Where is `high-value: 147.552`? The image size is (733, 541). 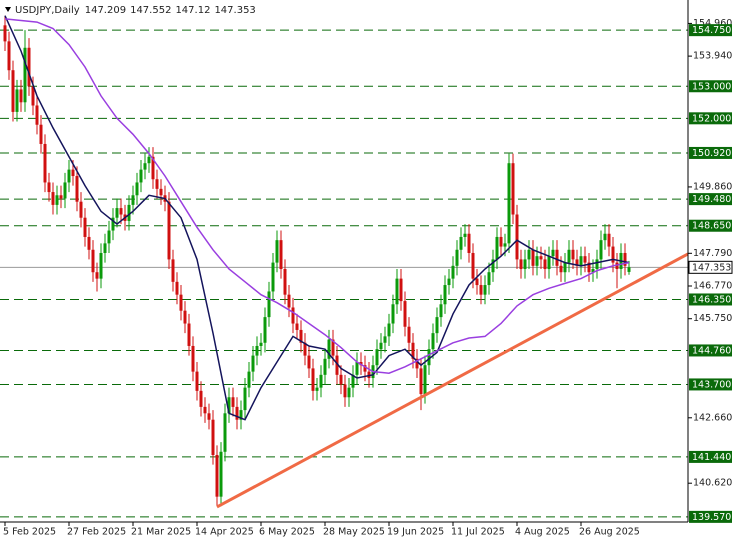
high-value: 147.552 is located at coordinates (150, 10).